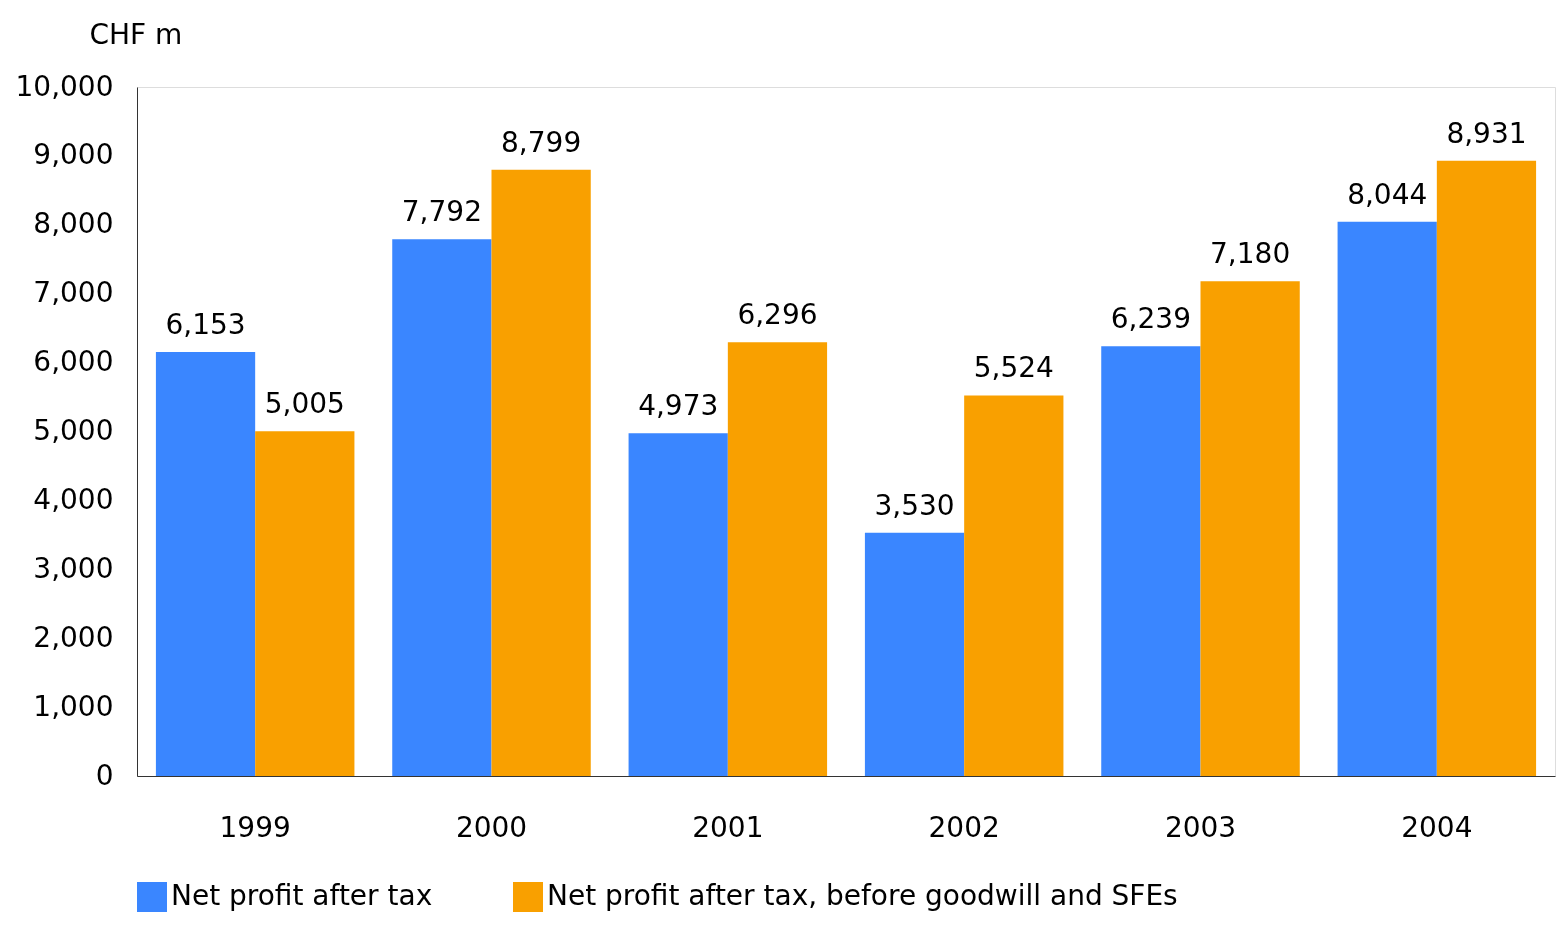  What do you see at coordinates (1013, 368) in the screenshot?
I see `data-label: 5,524` at bounding box center [1013, 368].